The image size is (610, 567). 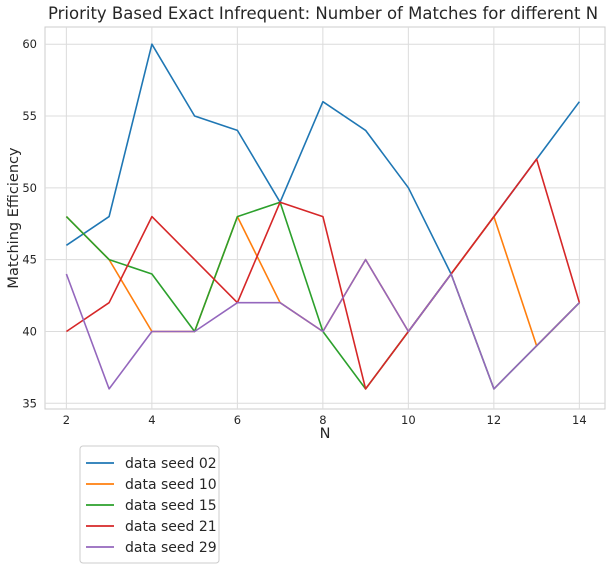 I want to click on y-tick-label: 45, so click(x=29, y=260).